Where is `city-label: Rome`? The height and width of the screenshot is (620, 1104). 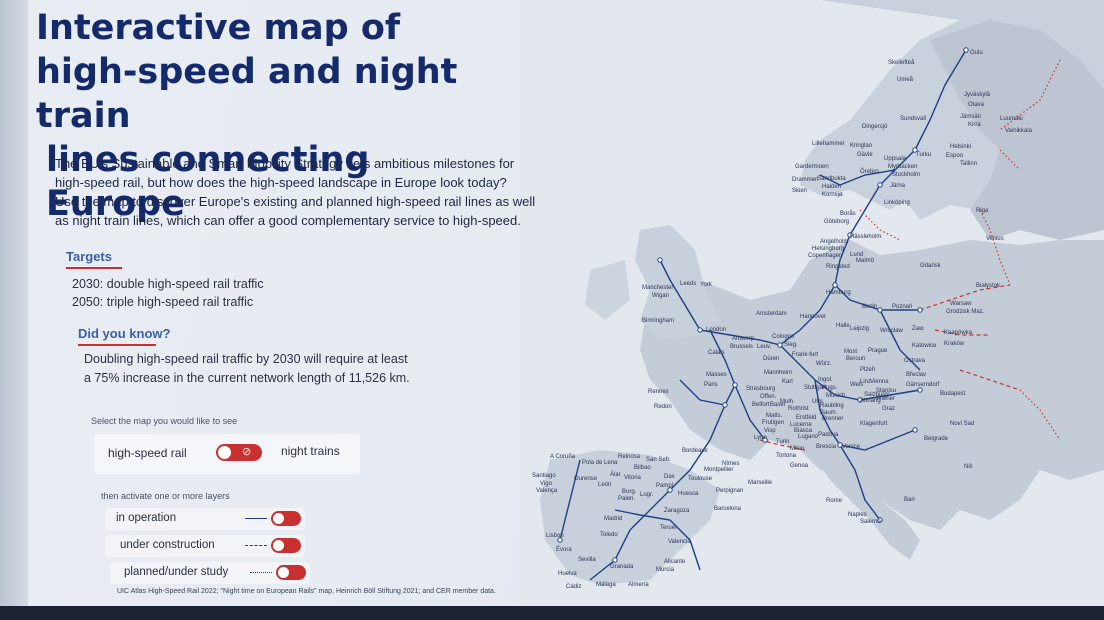
city-label: Rome is located at coordinates (834, 501).